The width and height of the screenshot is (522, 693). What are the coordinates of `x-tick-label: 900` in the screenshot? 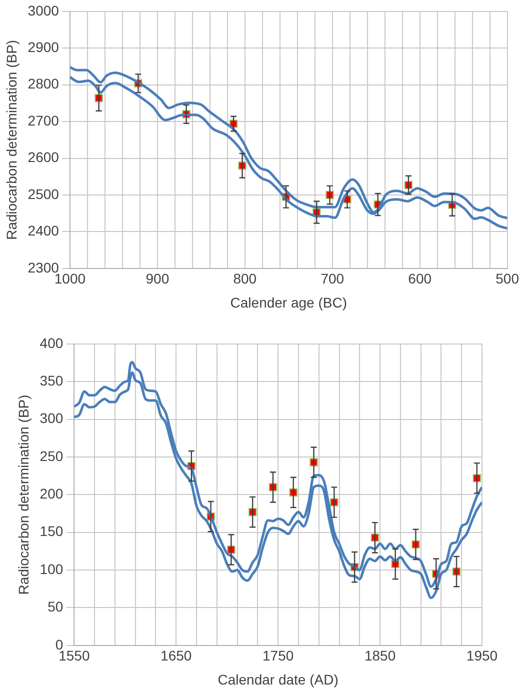 It's located at (158, 278).